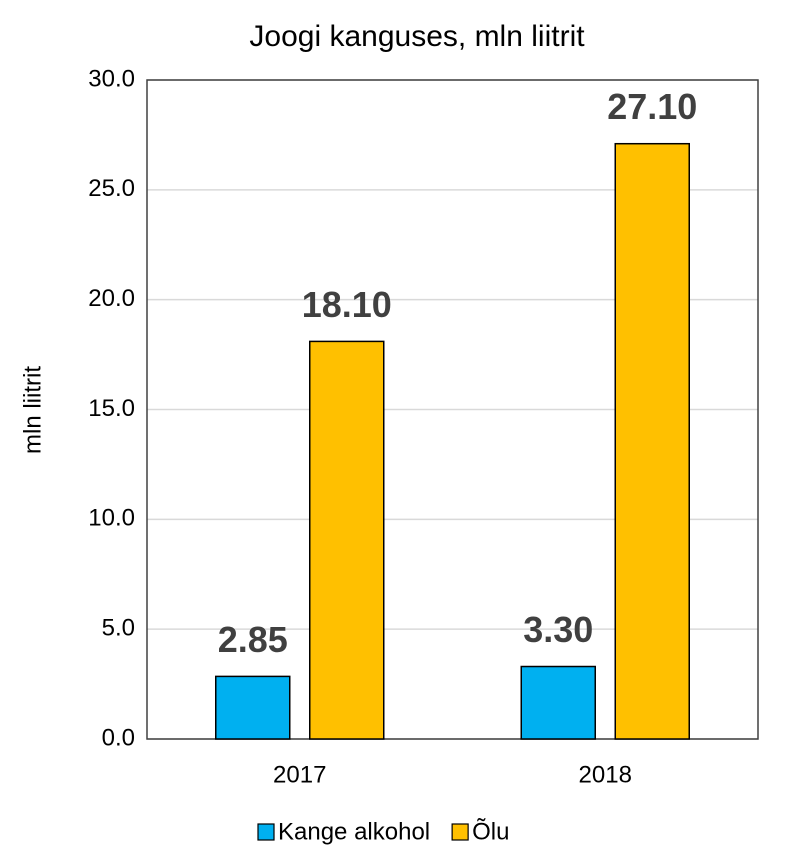 The width and height of the screenshot is (799, 853). I want to click on y-tick-label: 20.0, so click(111, 298).